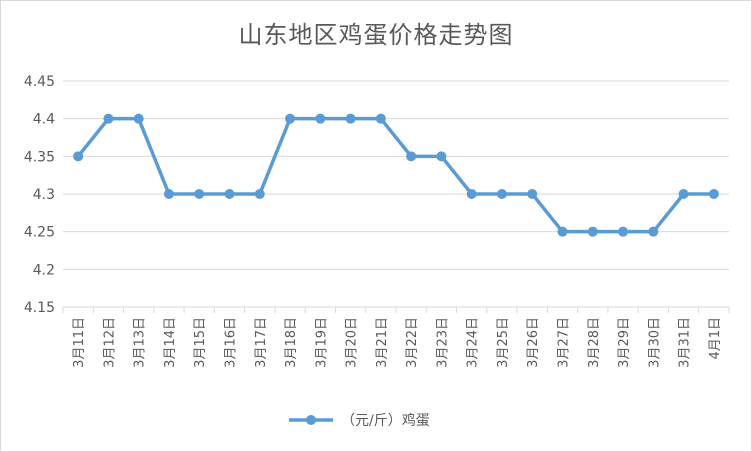 This screenshot has width=752, height=452. I want to click on x-tick-label: 3月27日, so click(564, 342).